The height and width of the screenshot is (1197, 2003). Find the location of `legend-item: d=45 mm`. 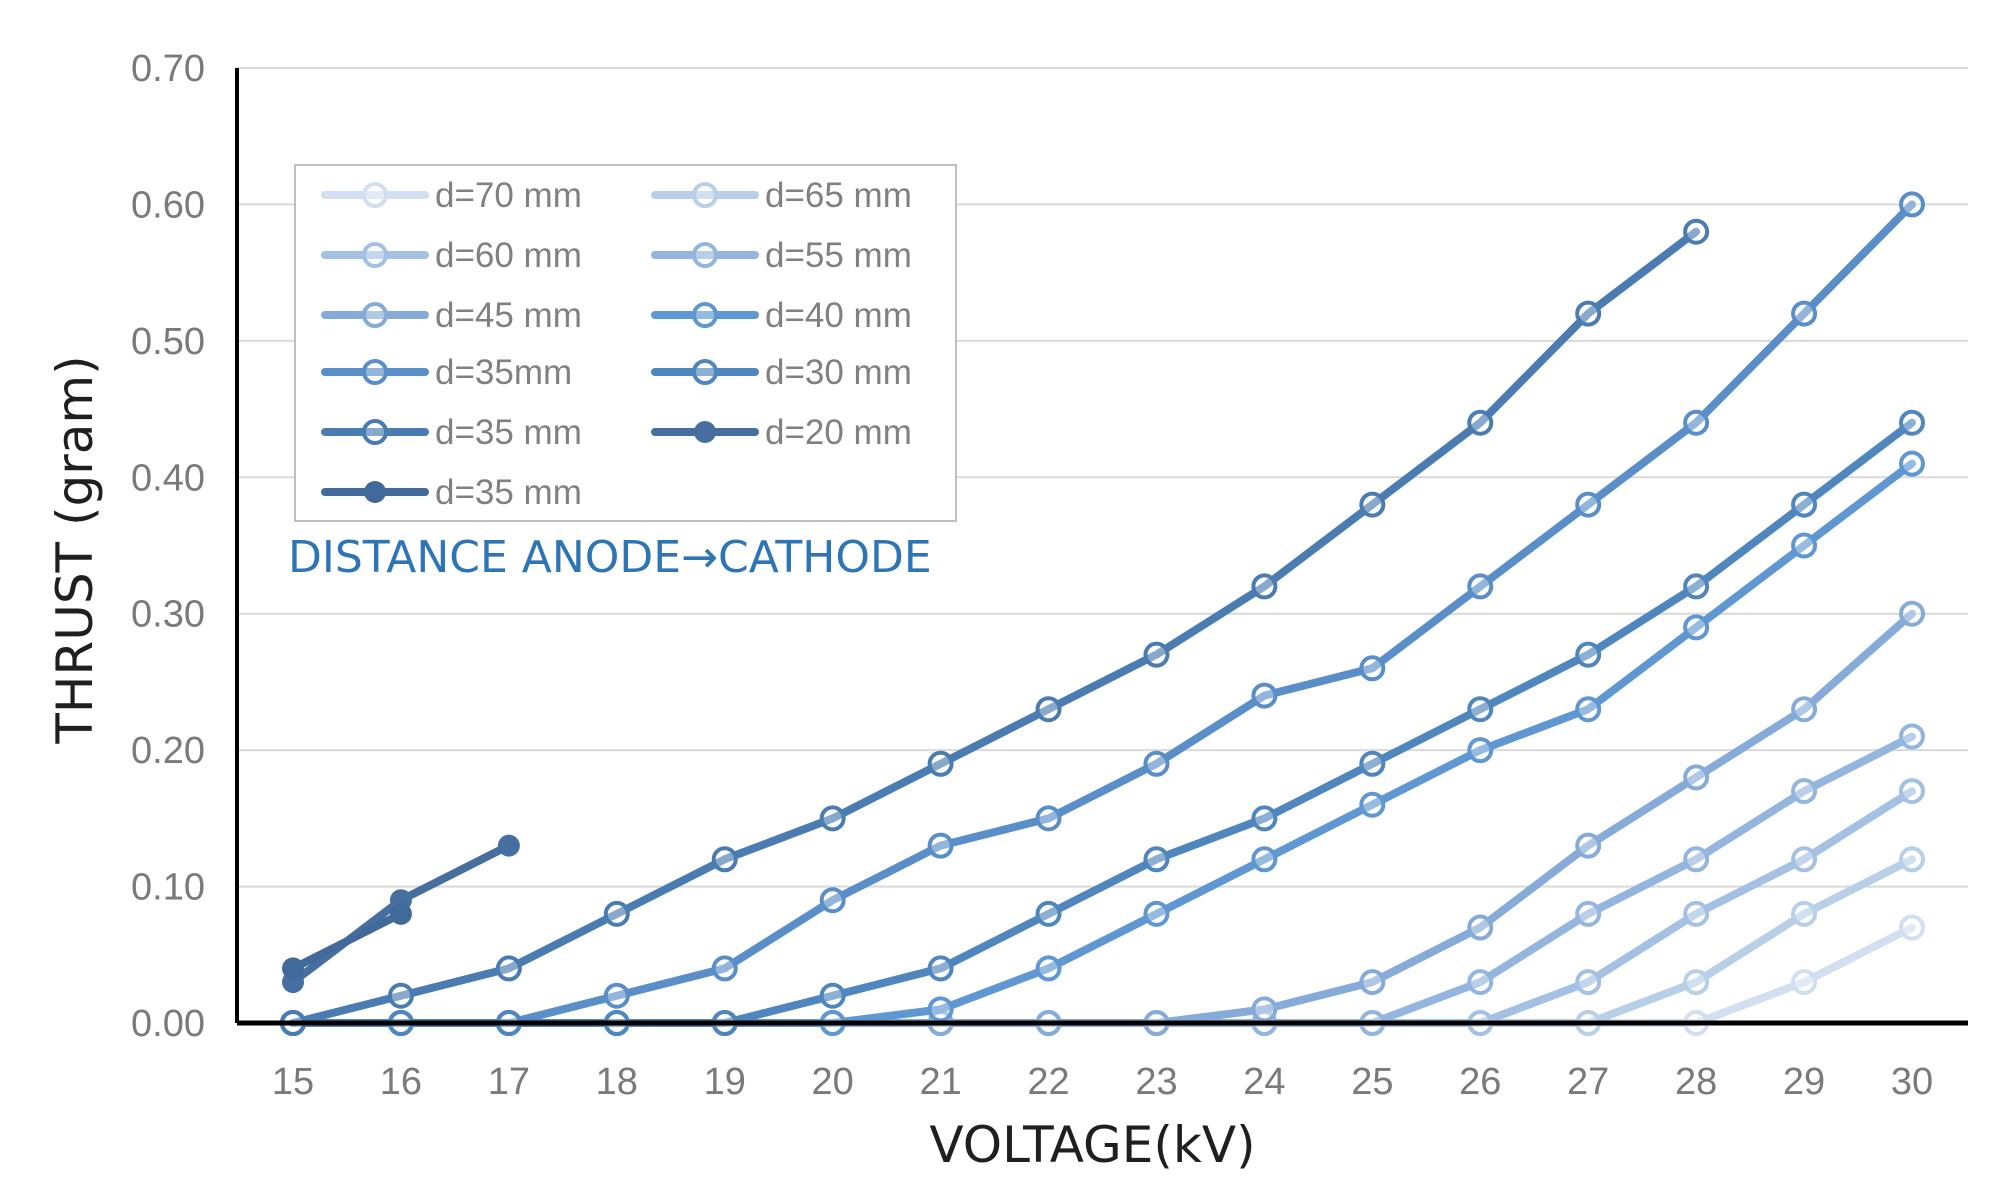

legend-item: d=45 mm is located at coordinates (451, 315).